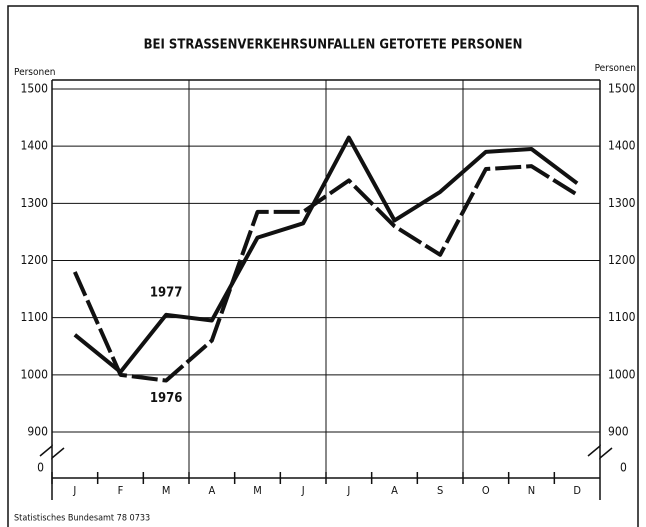 This screenshot has height=527, width=646. I want to click on source: Statistisches Bundesamt 78 0733, so click(82, 519).